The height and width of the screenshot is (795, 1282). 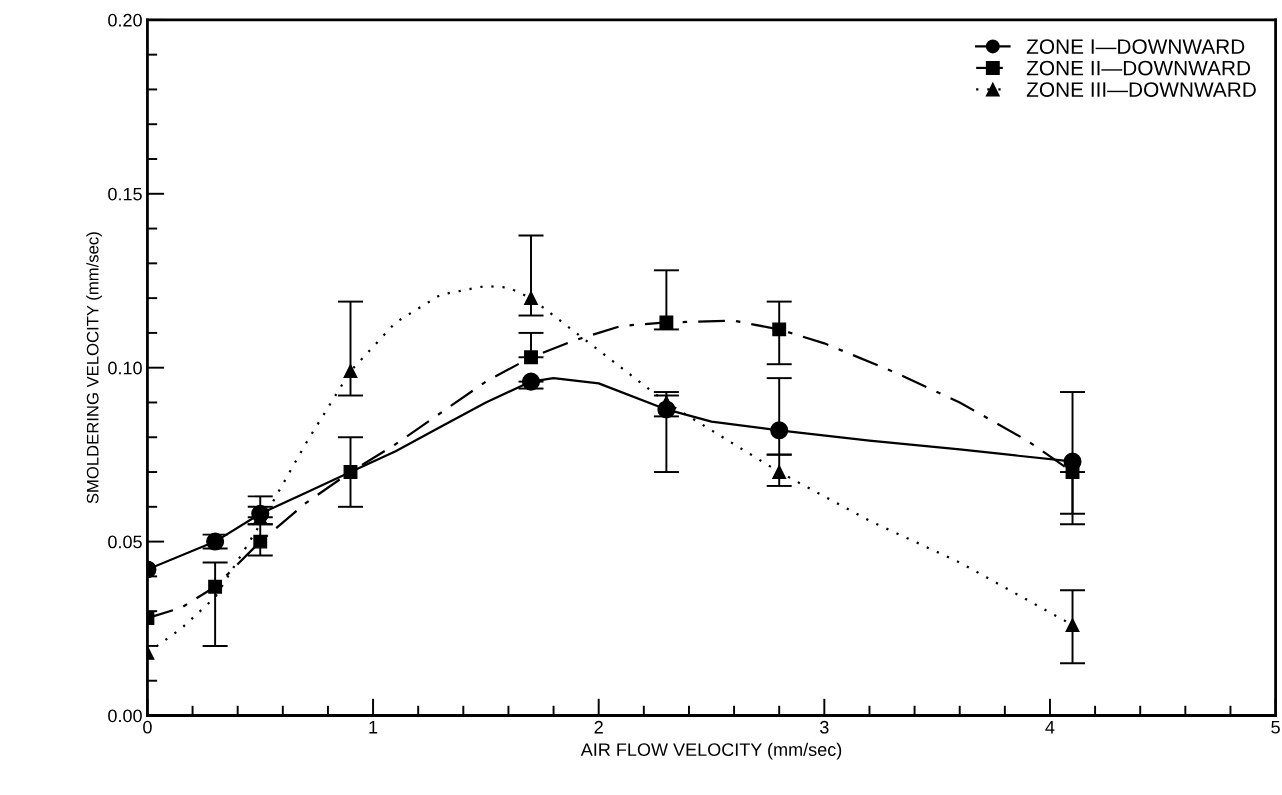 What do you see at coordinates (1275, 727) in the screenshot?
I see `x-tick-label: 5` at bounding box center [1275, 727].